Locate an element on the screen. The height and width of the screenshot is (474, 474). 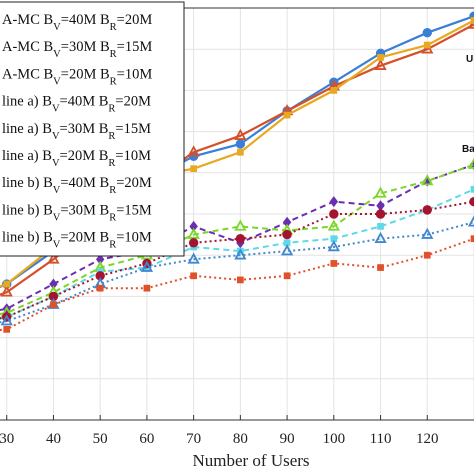
annotation-label: U is located at coordinates (469, 59).